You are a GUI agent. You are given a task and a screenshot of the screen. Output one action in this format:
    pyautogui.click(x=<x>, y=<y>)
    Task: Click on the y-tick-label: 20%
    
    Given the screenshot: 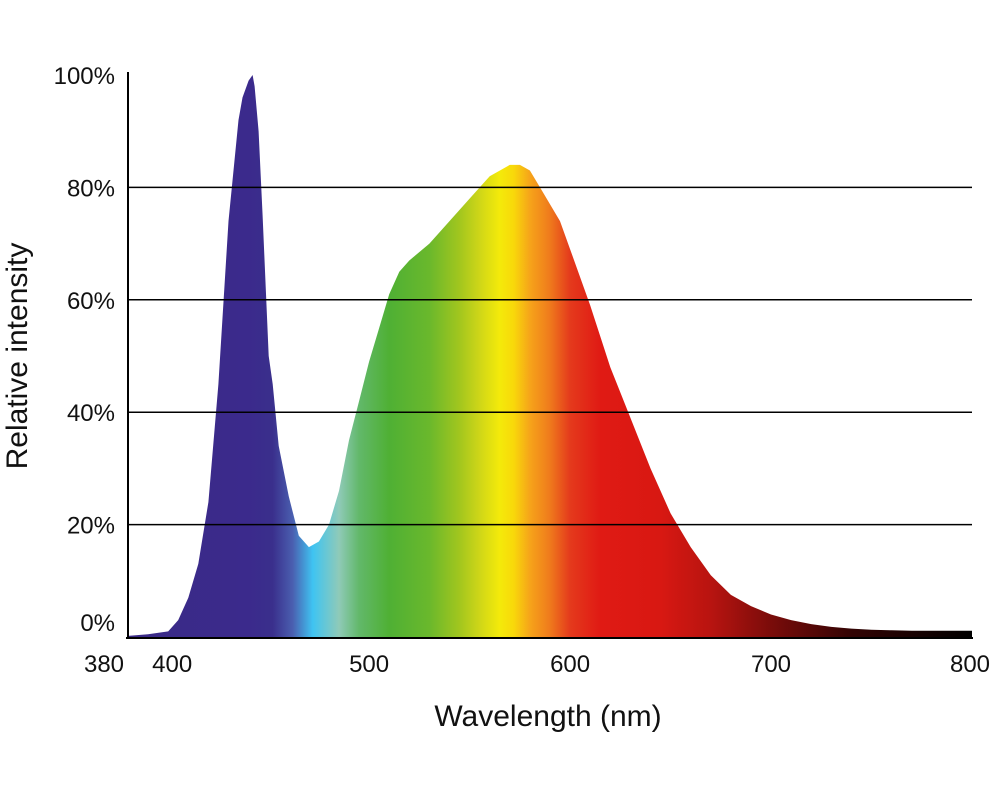 What is the action you would take?
    pyautogui.click(x=91, y=526)
    